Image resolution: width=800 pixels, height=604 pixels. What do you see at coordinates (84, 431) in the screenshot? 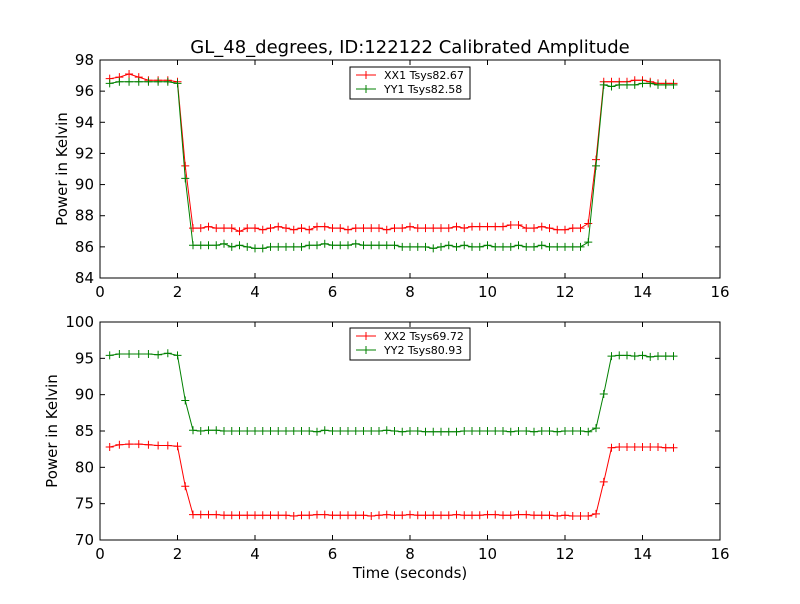
I see `y-tick-label: 85` at bounding box center [84, 431].